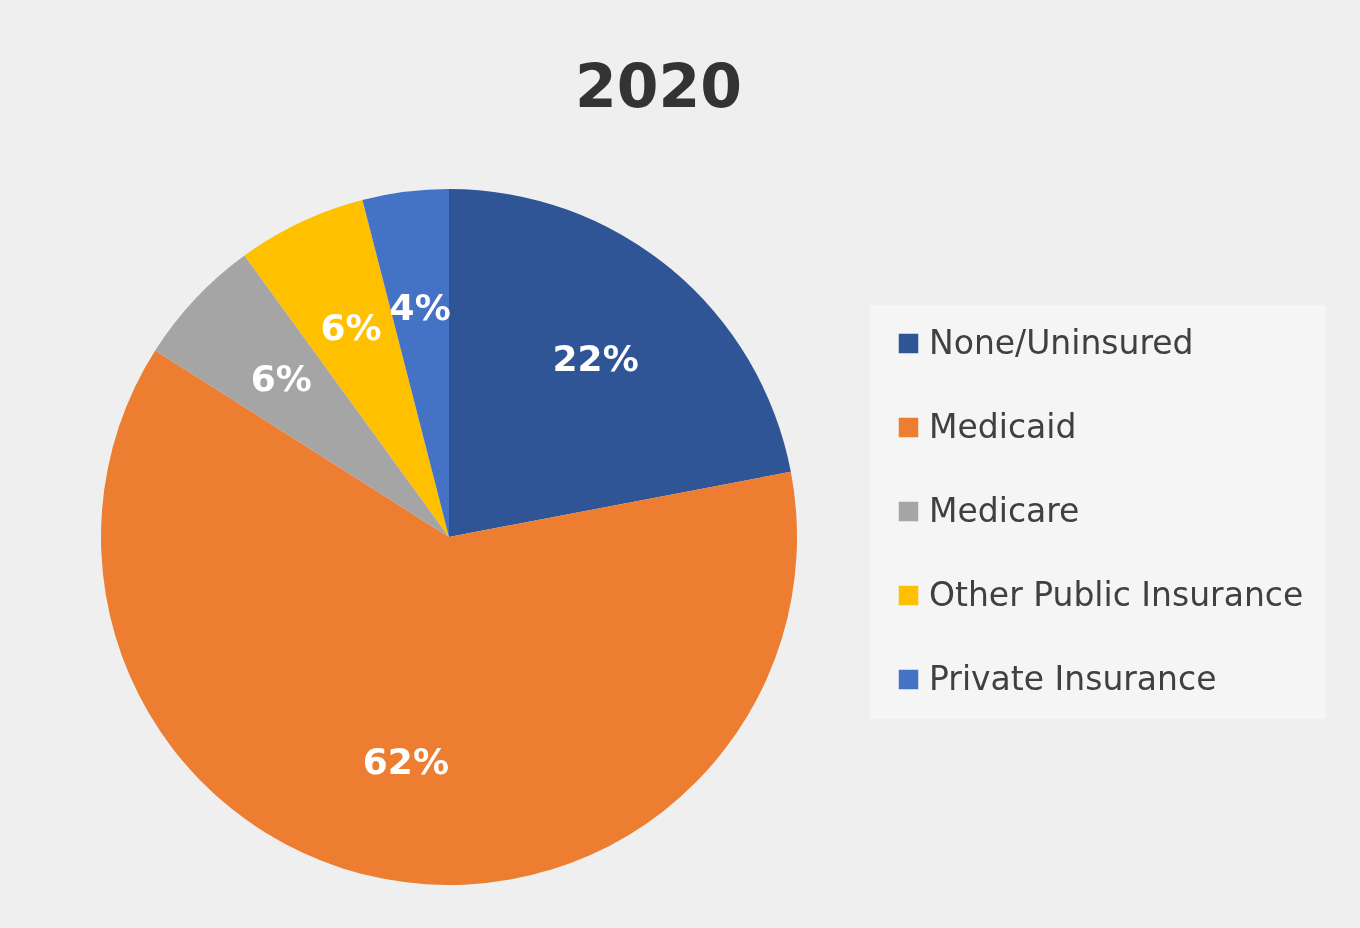  Describe the element at coordinates (595, 358) in the screenshot. I see `data-label: 22%` at that location.